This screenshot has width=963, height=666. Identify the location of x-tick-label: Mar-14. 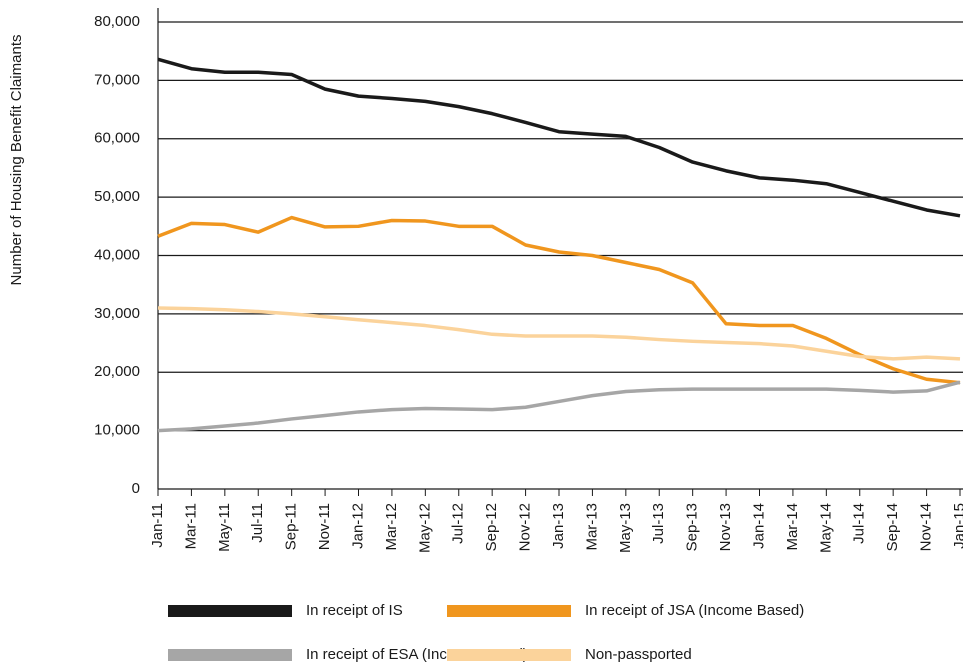
(792, 527).